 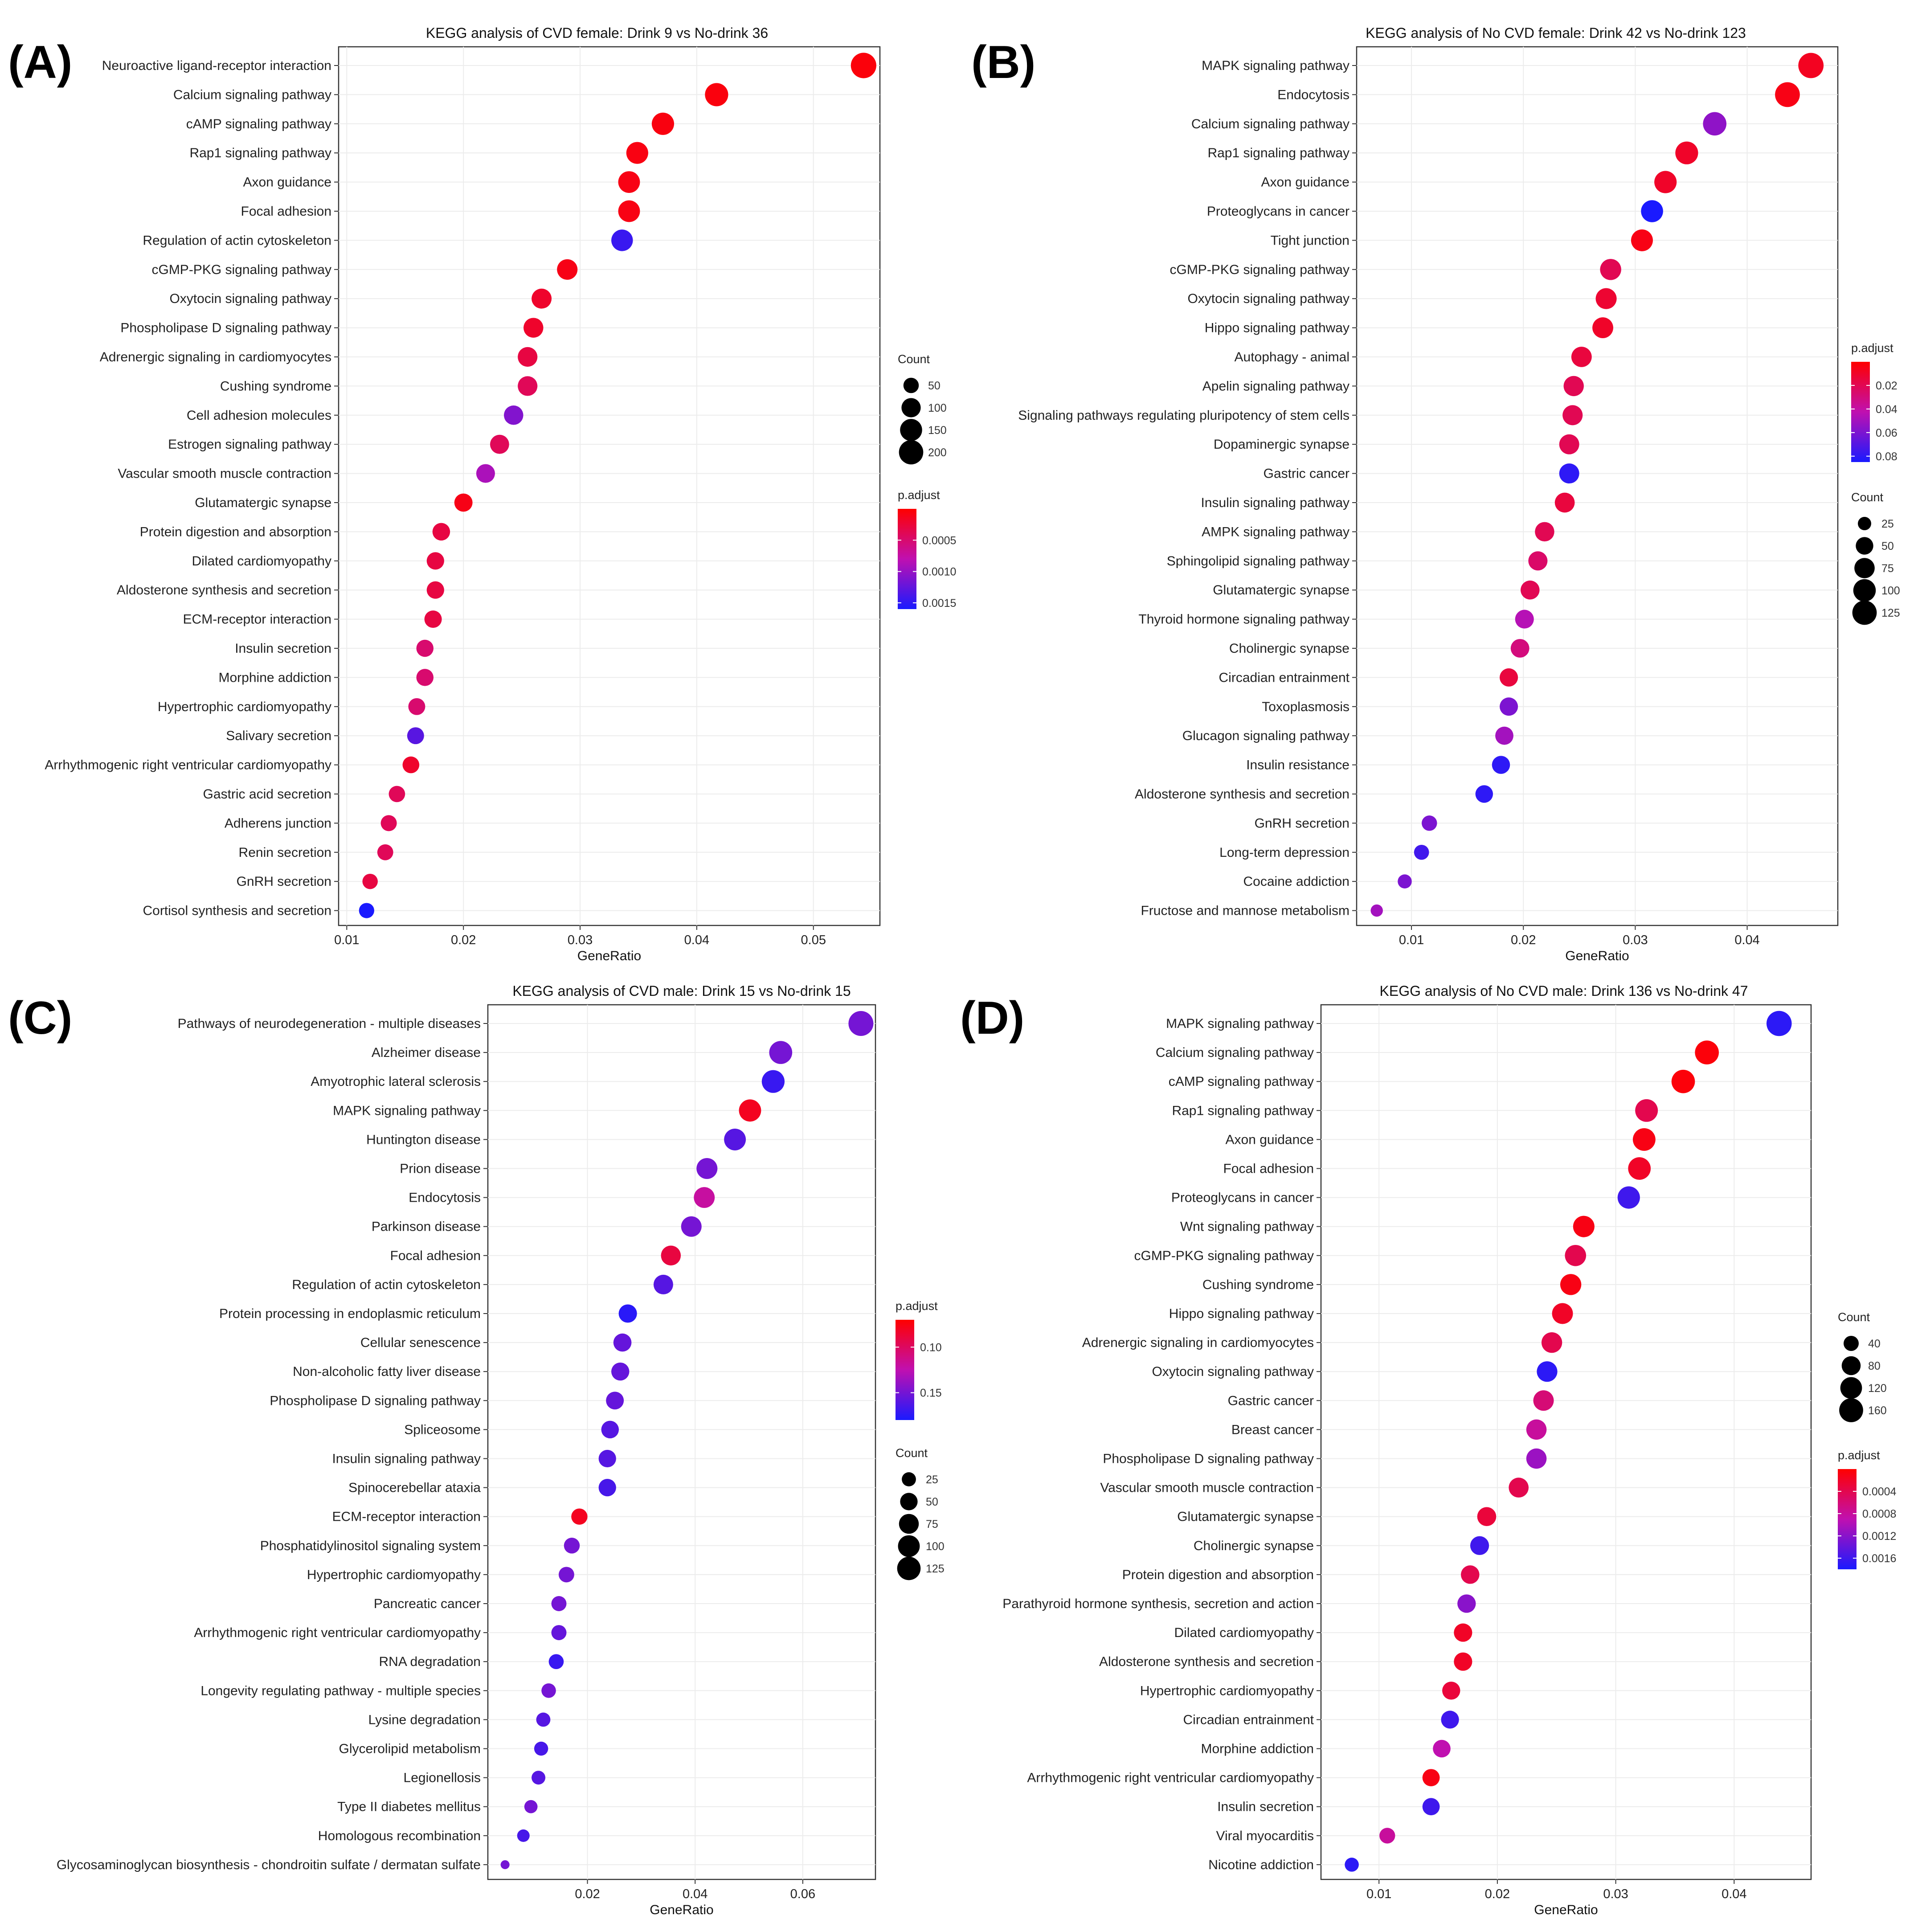 I want to click on y-tick-label: cGMP-PKG signaling pathway, so click(x=1259, y=269).